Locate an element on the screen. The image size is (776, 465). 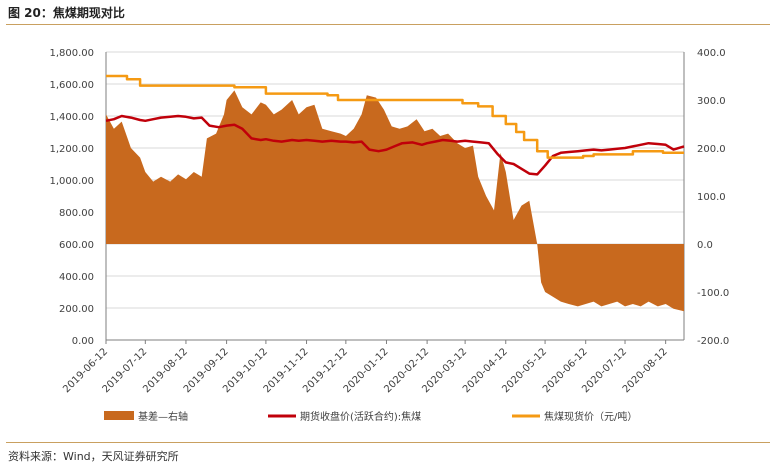
left-axis-tick-label: 1,000.00 is located at coordinates (71, 181).